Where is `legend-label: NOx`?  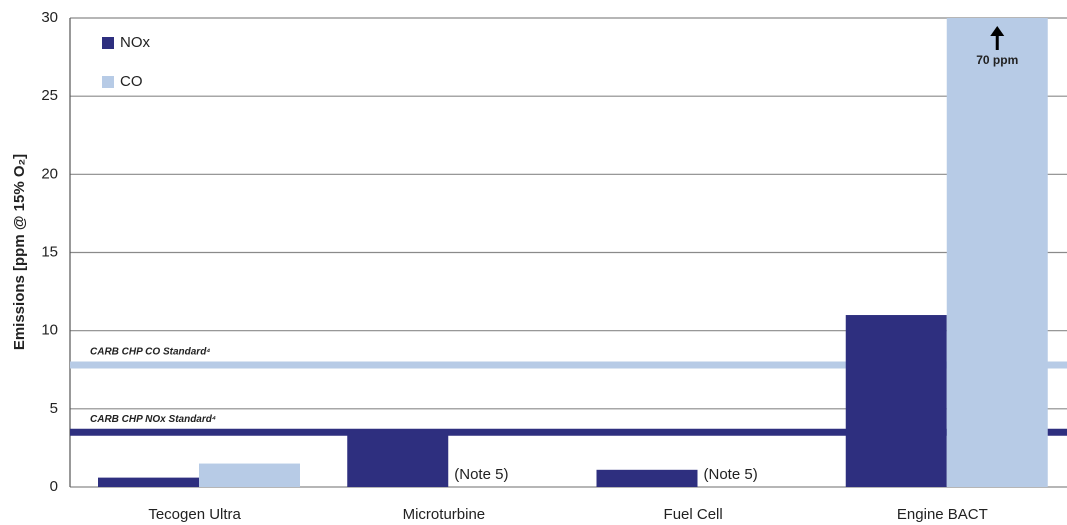
legend-label: NOx is located at coordinates (135, 42).